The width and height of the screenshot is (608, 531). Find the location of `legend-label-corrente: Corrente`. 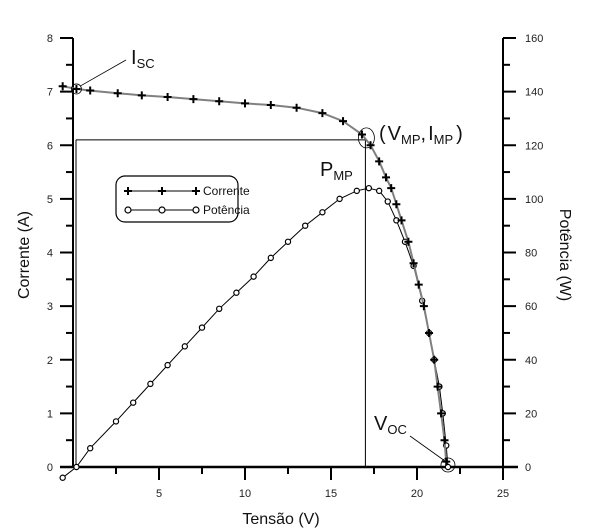

legend-label-corrente: Corrente is located at coordinates (226, 191).